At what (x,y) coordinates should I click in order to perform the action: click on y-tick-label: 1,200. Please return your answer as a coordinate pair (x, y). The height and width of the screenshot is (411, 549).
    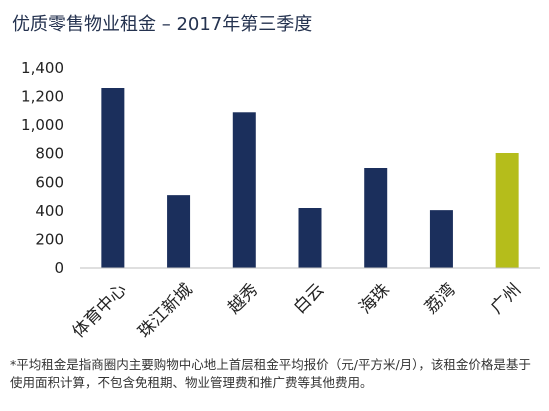
    Looking at the image, I should click on (42, 97).